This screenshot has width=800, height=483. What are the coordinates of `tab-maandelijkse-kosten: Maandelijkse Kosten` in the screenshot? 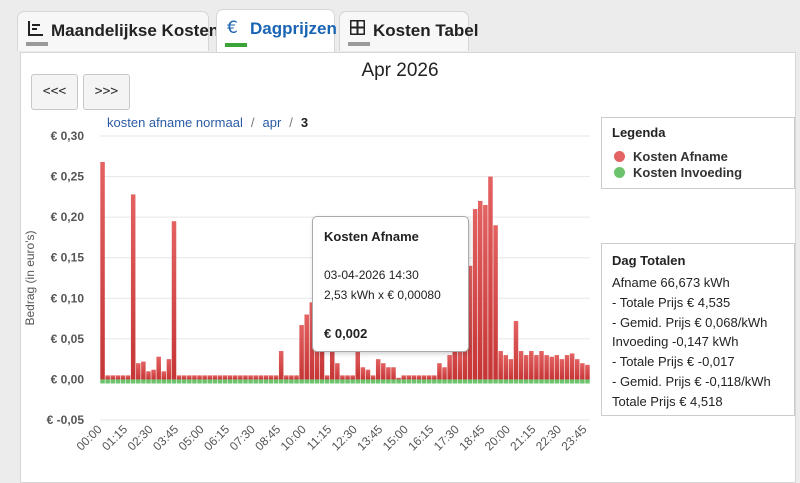 It's located at (118, 31).